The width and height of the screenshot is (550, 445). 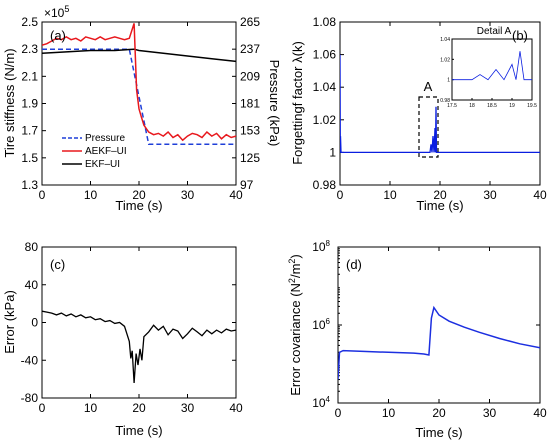 I want to click on inset-detail-a: Detail A 17.5 18 18.5 19 19.5 0.98 1 1.02 1.04, so click(x=488, y=67).